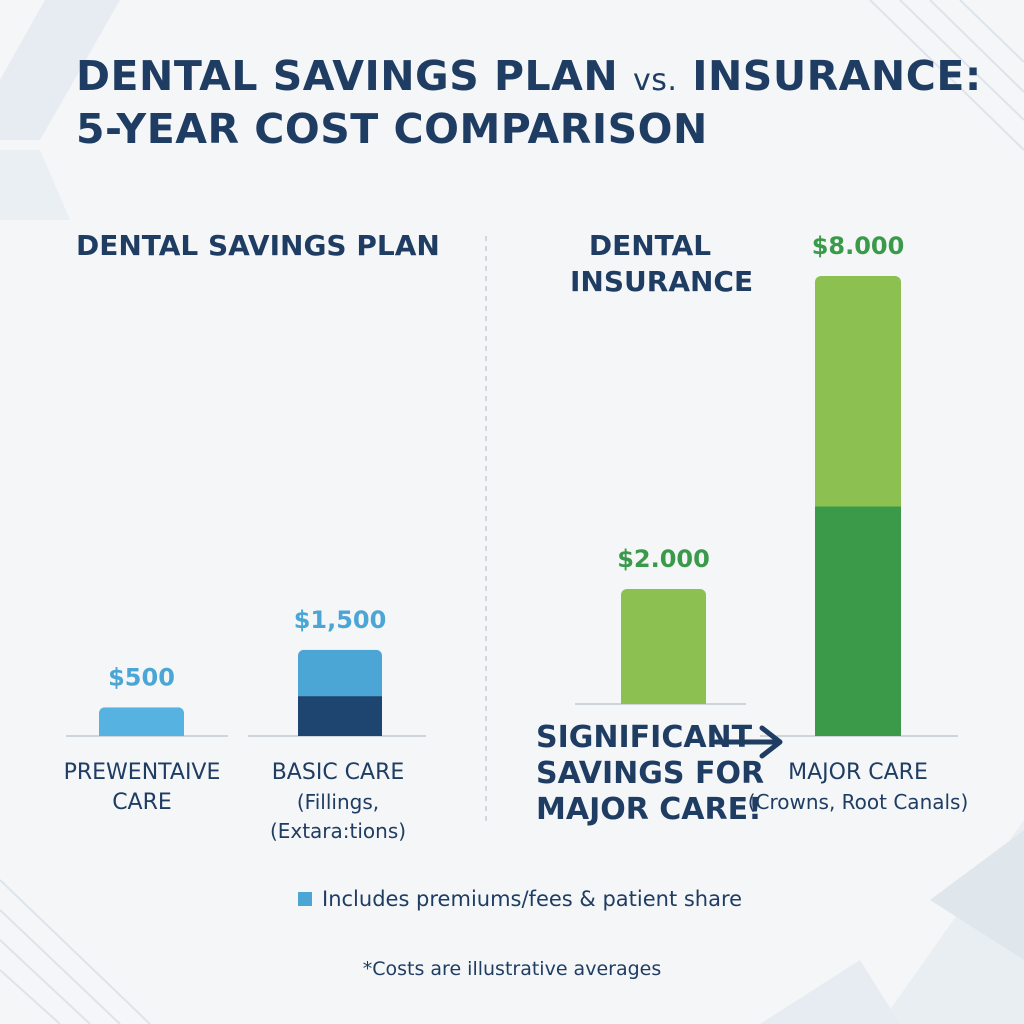 The width and height of the screenshot is (1024, 1024). I want to click on bar-value-label-3: $8.000, so click(858, 246).